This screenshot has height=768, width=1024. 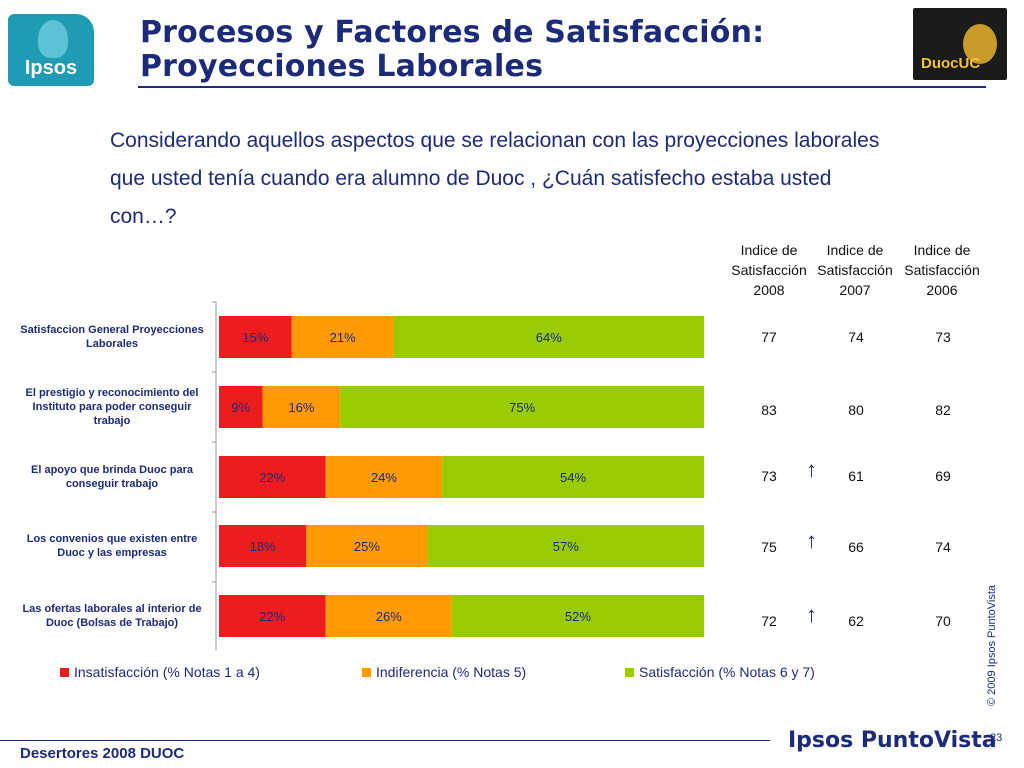 I want to click on bar-data-label: 54%, so click(x=573, y=477).